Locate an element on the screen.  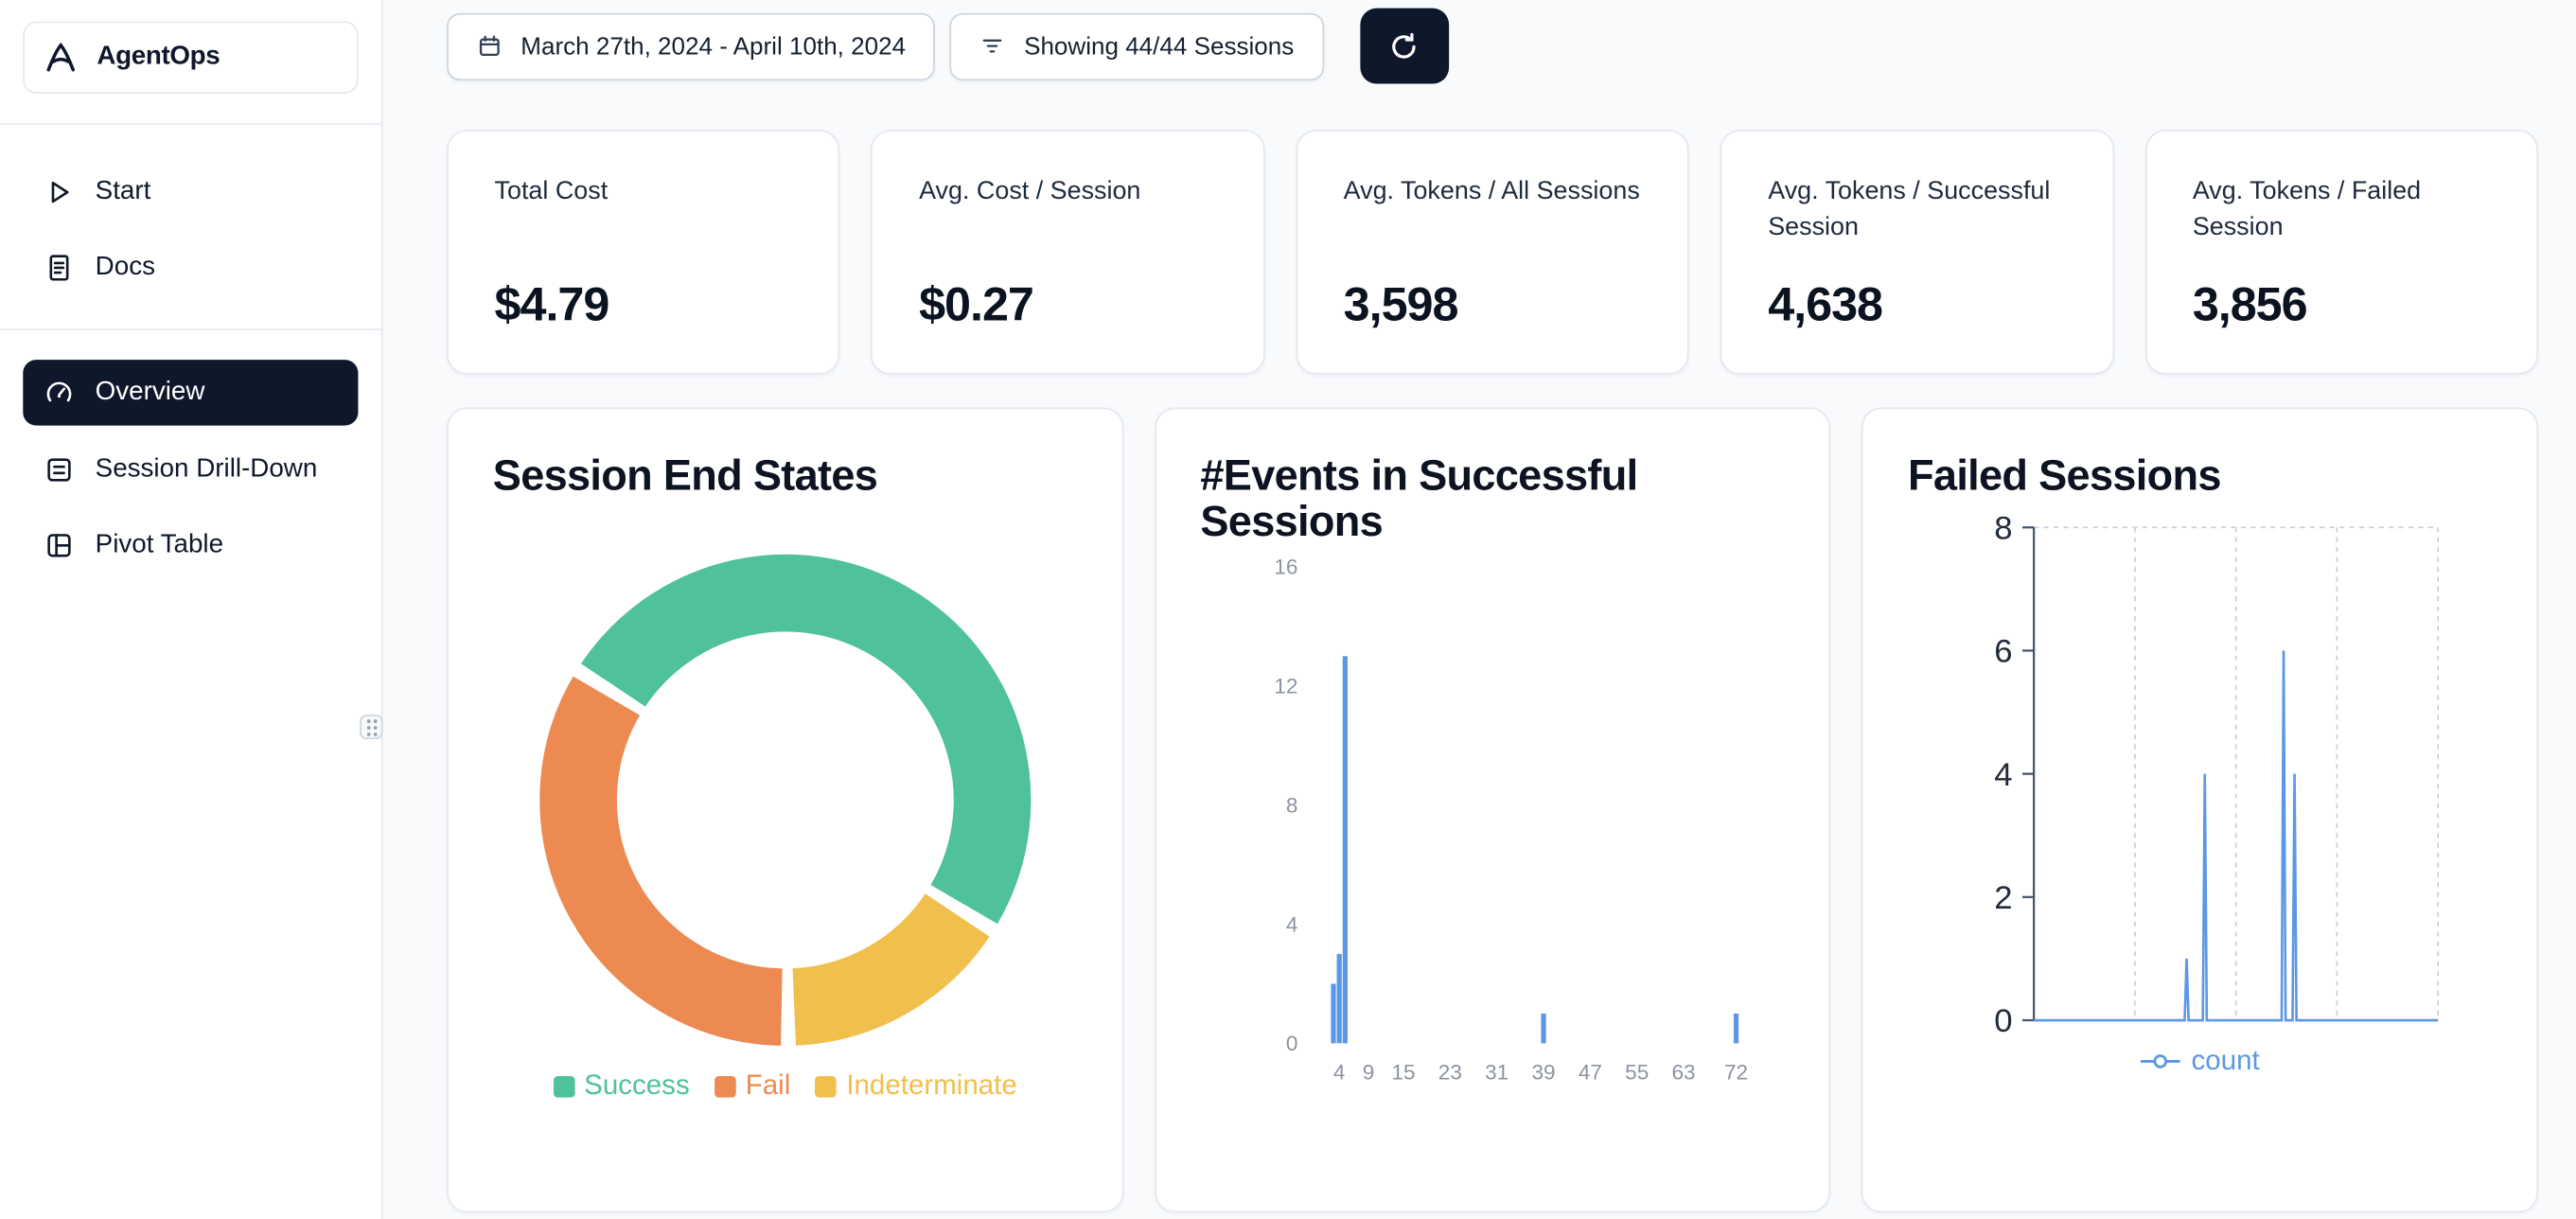
donut-chart is located at coordinates (785, 800).